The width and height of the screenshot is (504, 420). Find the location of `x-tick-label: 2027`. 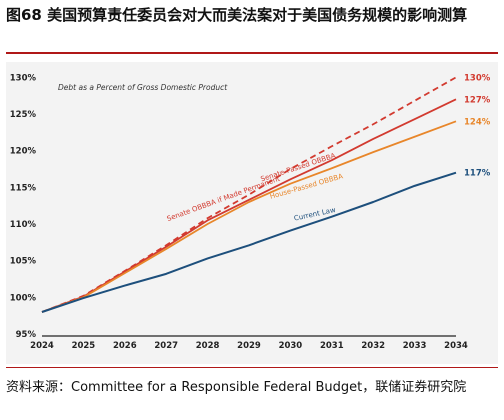

x-tick-label: 2027 is located at coordinates (166, 346).